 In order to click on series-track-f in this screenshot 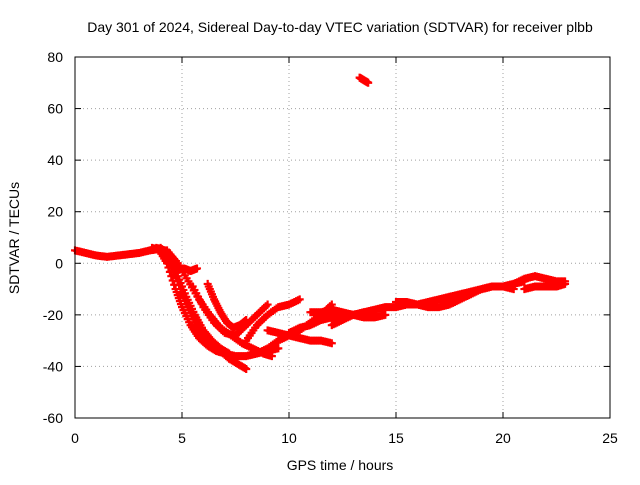, I will do `click(230, 311)`.